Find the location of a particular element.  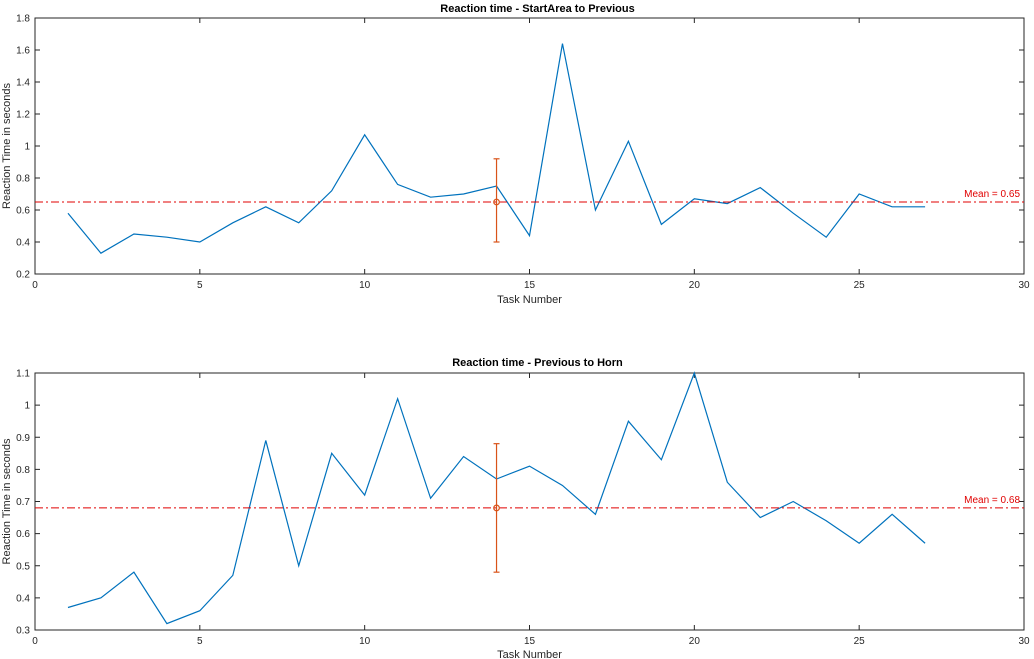

mean-label: Mean = 0.65 is located at coordinates (992, 194).